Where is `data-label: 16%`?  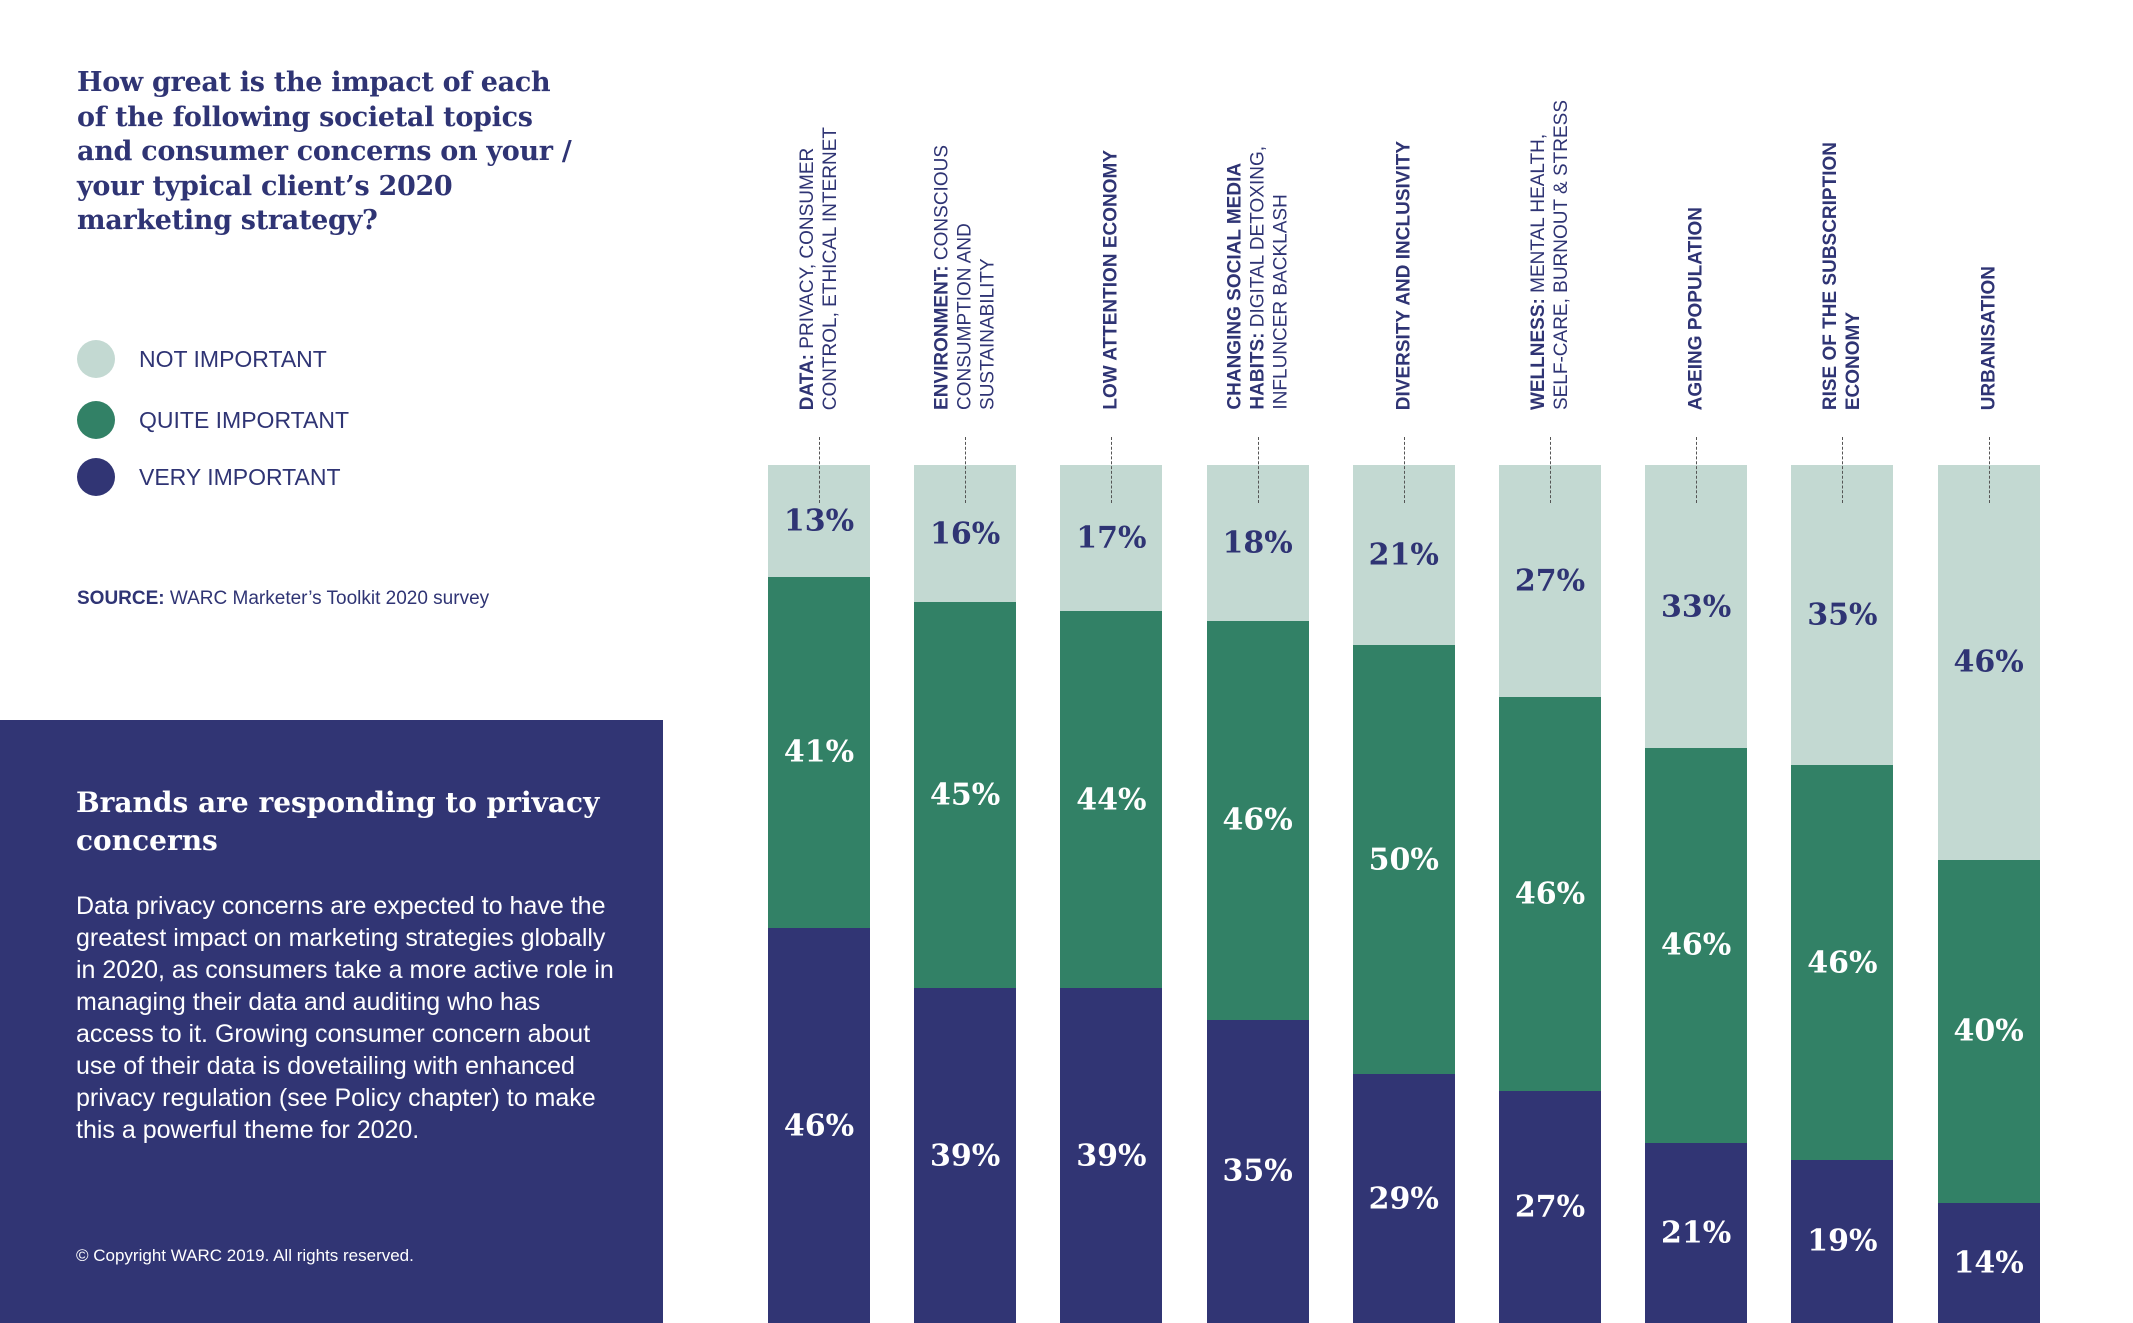 data-label: 16% is located at coordinates (965, 534).